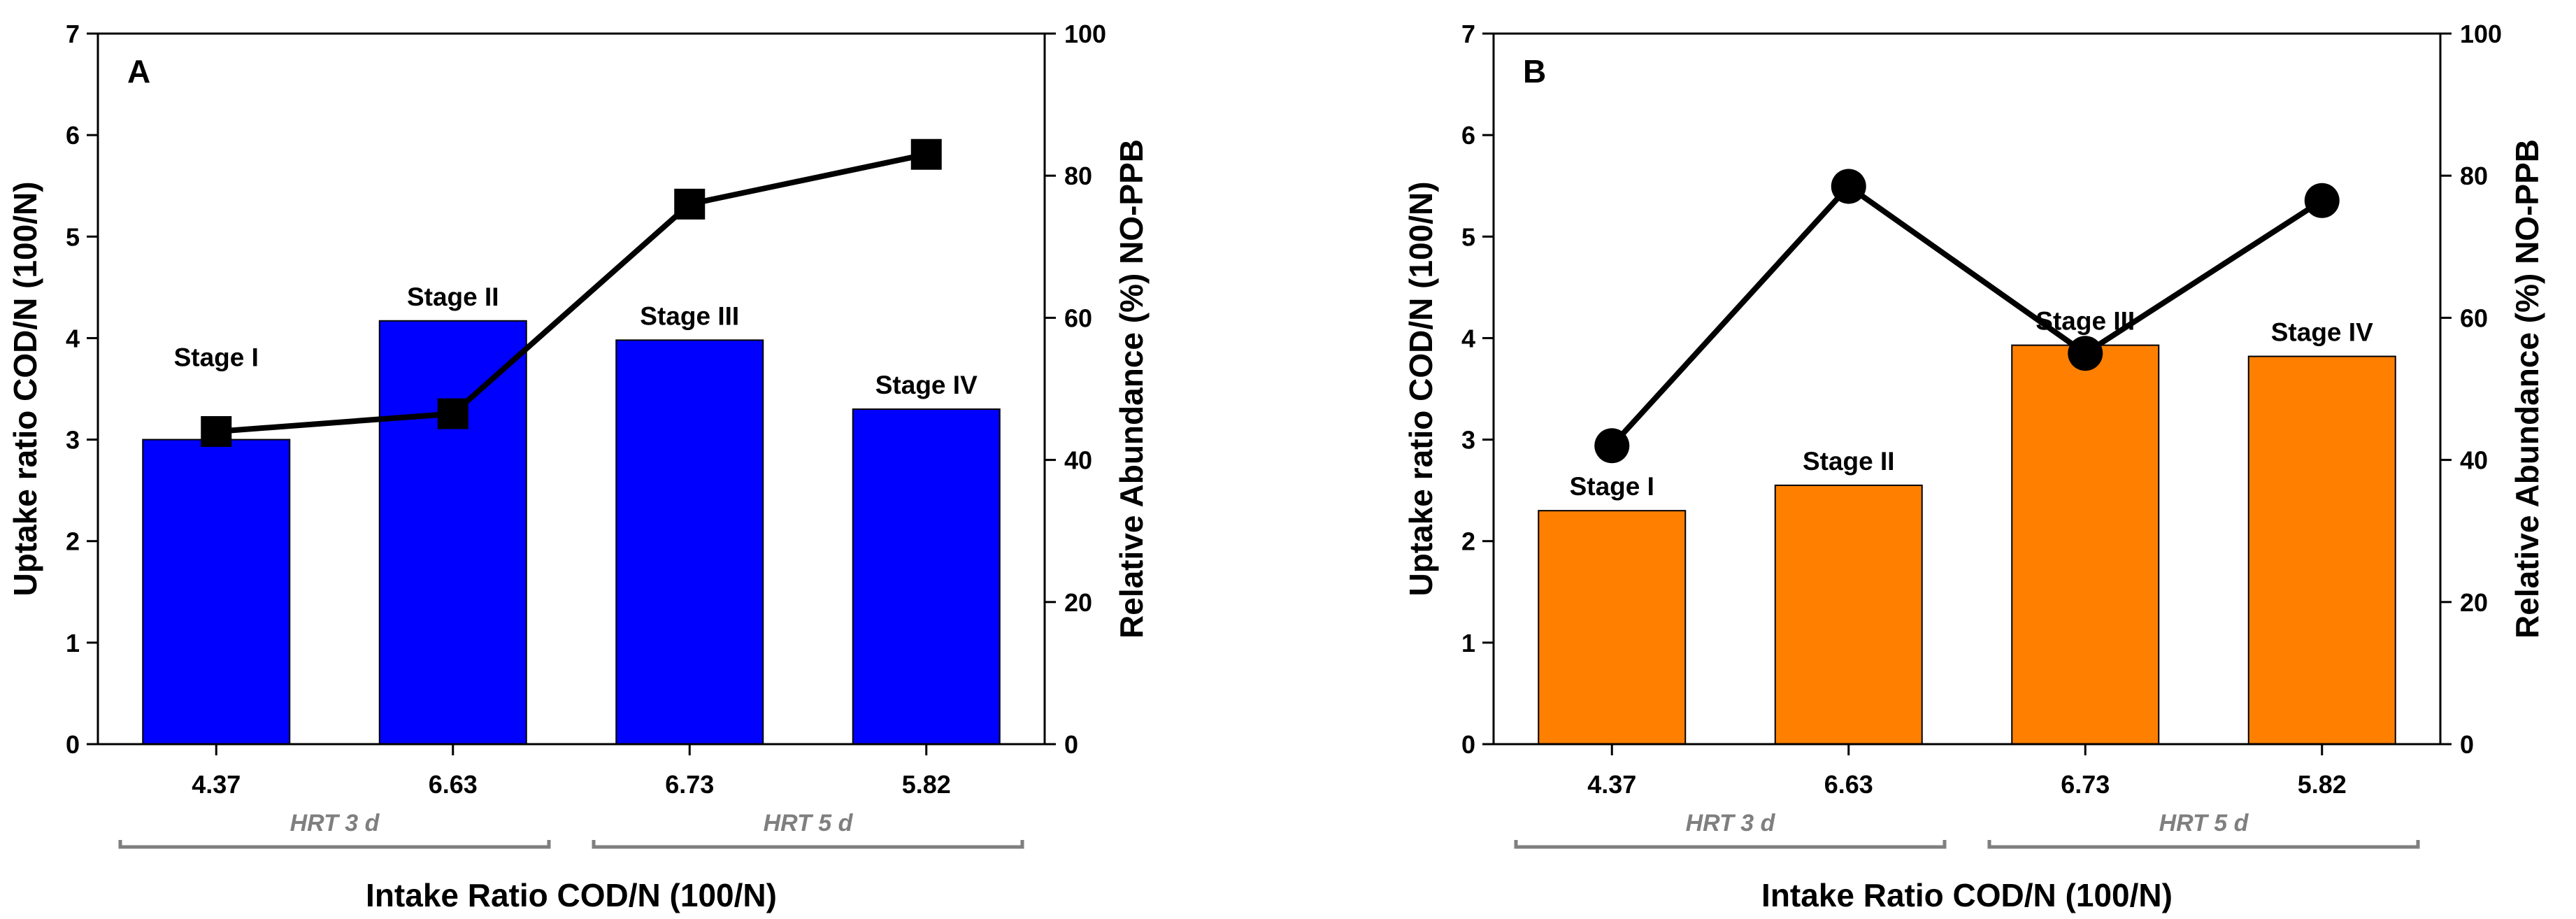 This screenshot has width=2576, height=919. I want to click on stage-label: Stage III, so click(689, 316).